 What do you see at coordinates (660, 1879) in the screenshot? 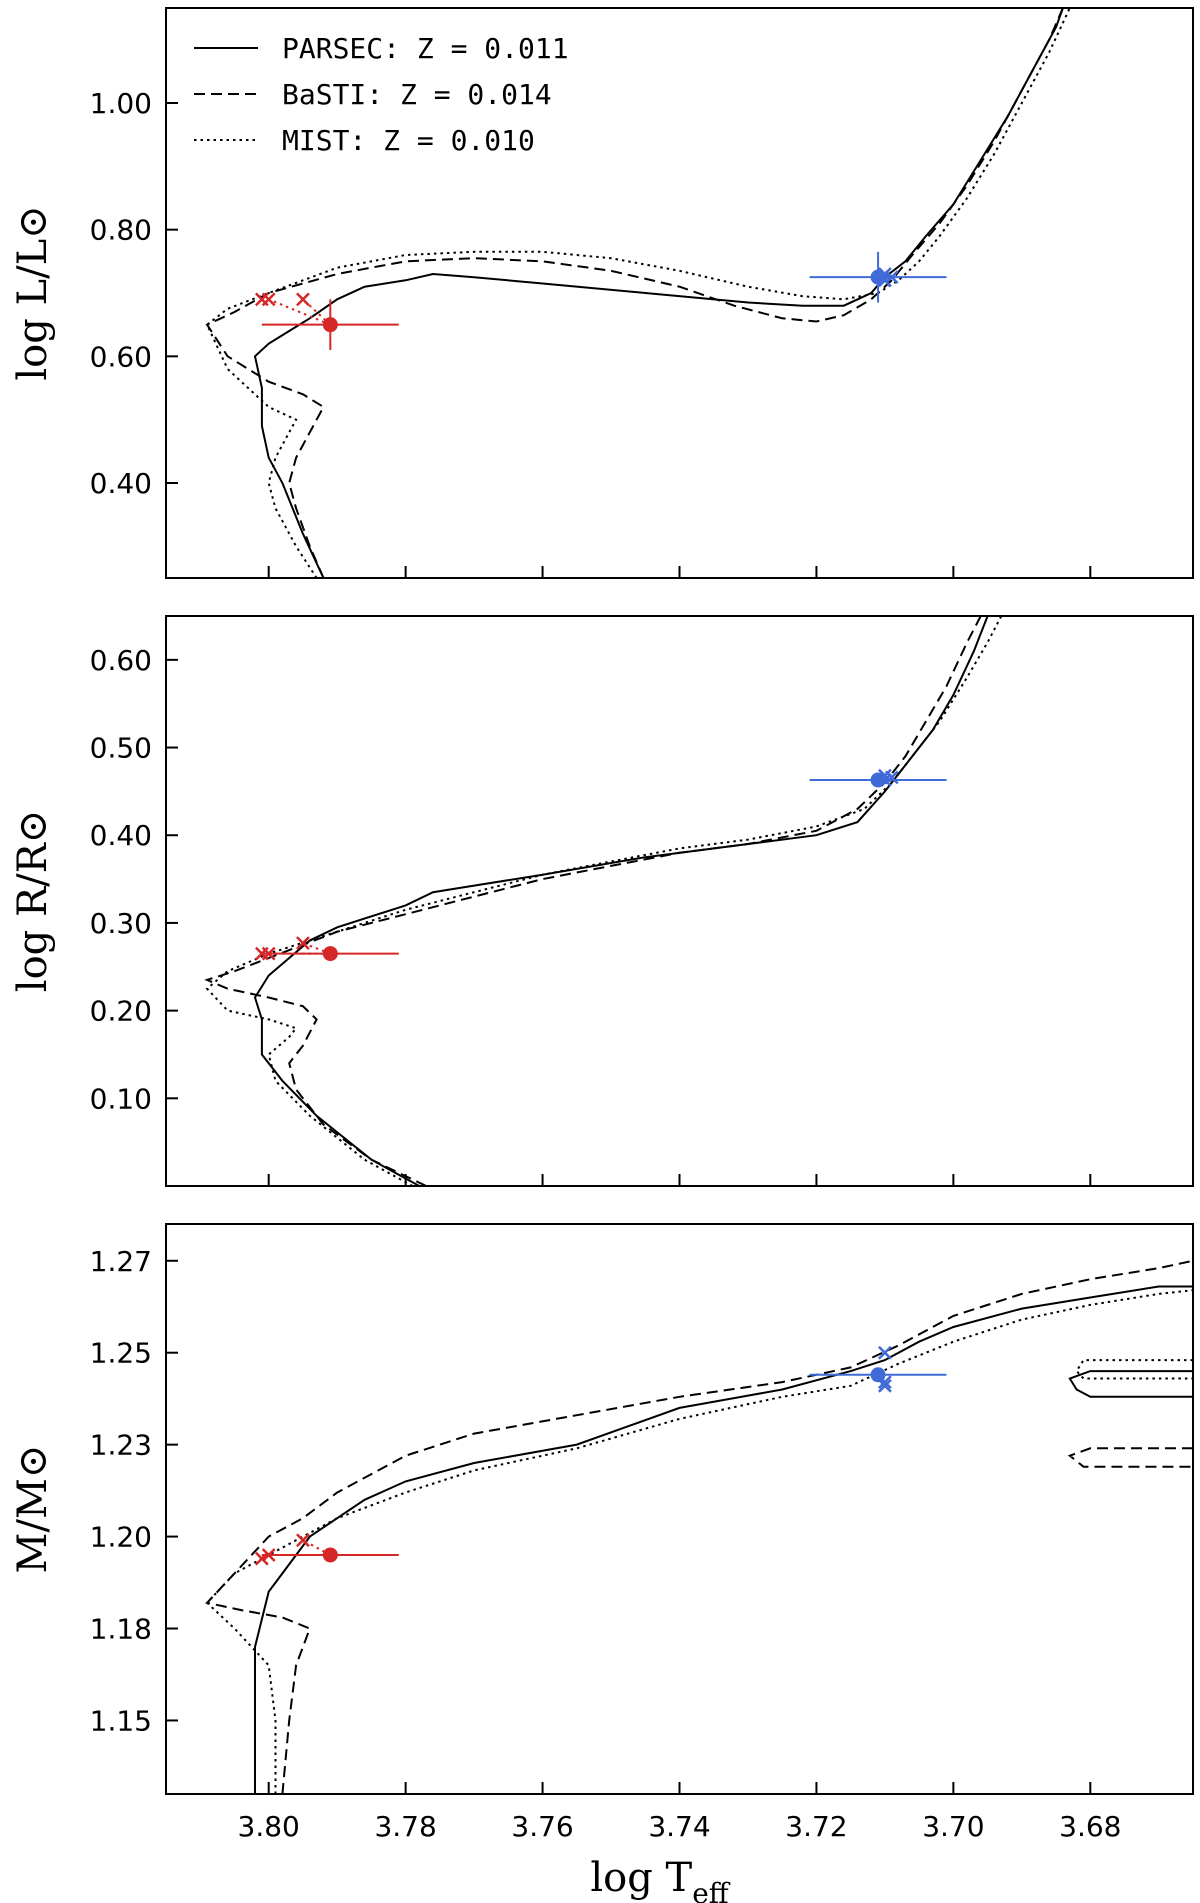
I see `x-axis-label: log Teff` at bounding box center [660, 1879].